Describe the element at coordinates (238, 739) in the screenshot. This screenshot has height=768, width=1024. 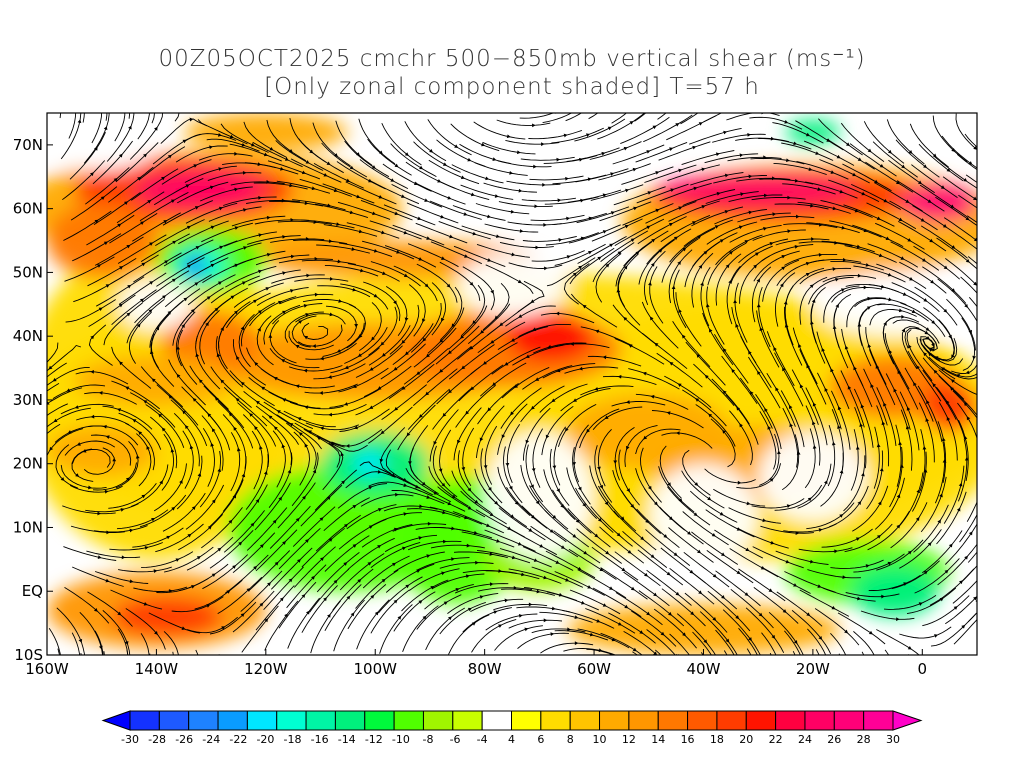
I see `colorbar-label: -22` at that location.